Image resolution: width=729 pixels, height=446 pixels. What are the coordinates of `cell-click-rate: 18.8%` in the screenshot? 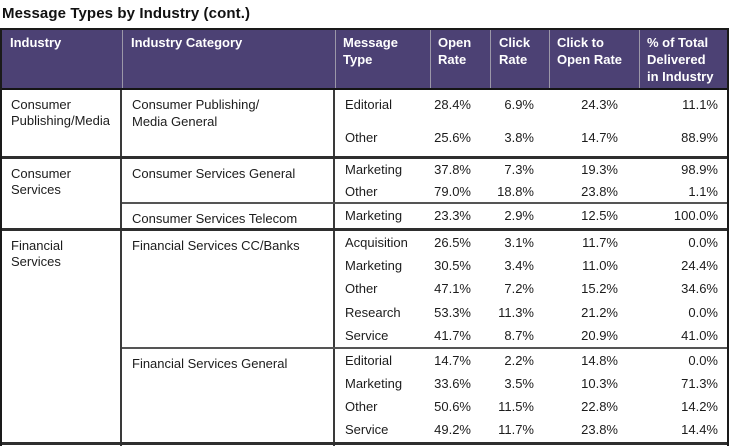 It's located at (515, 191).